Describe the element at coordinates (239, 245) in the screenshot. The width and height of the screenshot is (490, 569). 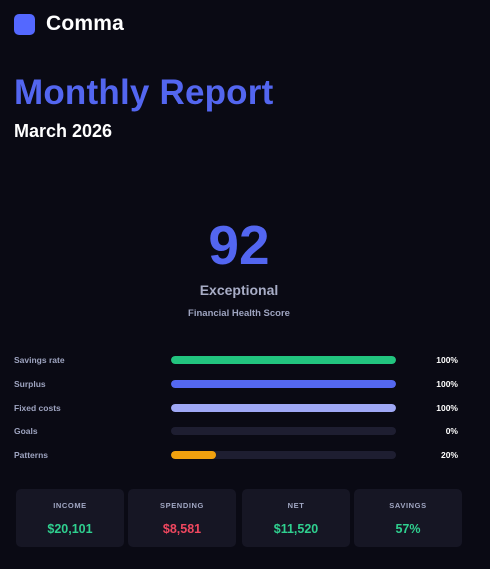
I see `health-score-value: 92` at that location.